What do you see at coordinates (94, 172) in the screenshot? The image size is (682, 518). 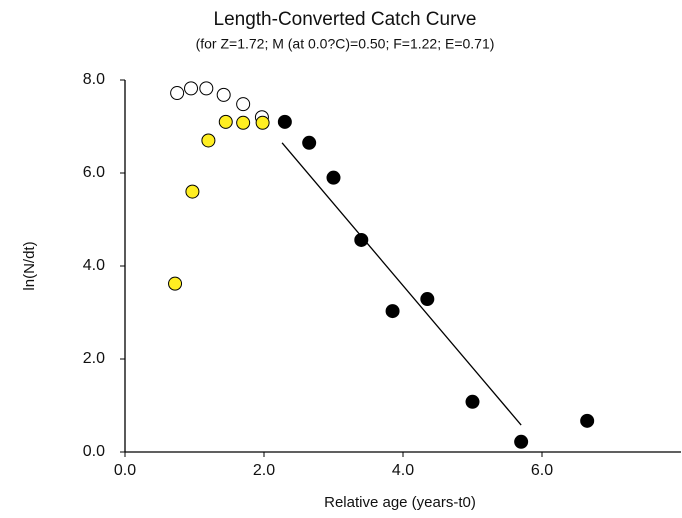 I see `y-tick-label: 6.0` at bounding box center [94, 172].